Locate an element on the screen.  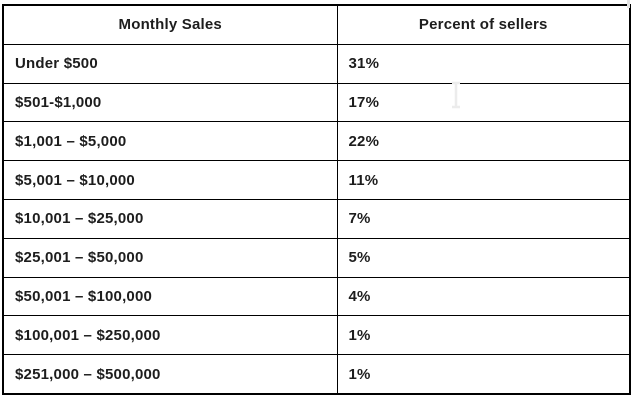
sales-range-cell: $251,000 – $500,000 is located at coordinates (170, 374).